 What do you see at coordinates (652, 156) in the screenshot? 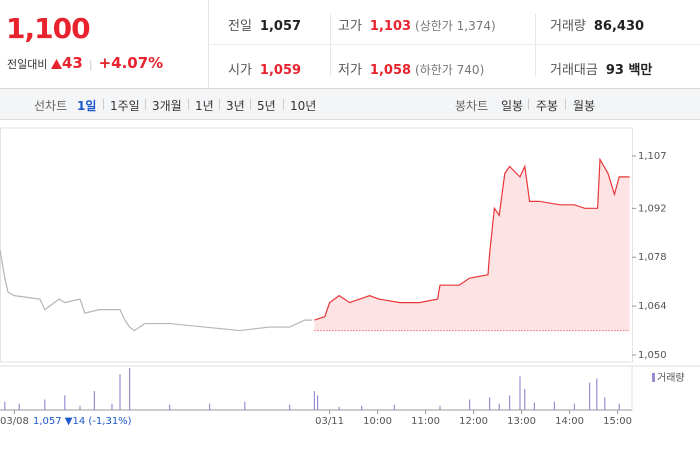
I see `y-tick-label: 1,107` at bounding box center [652, 156].